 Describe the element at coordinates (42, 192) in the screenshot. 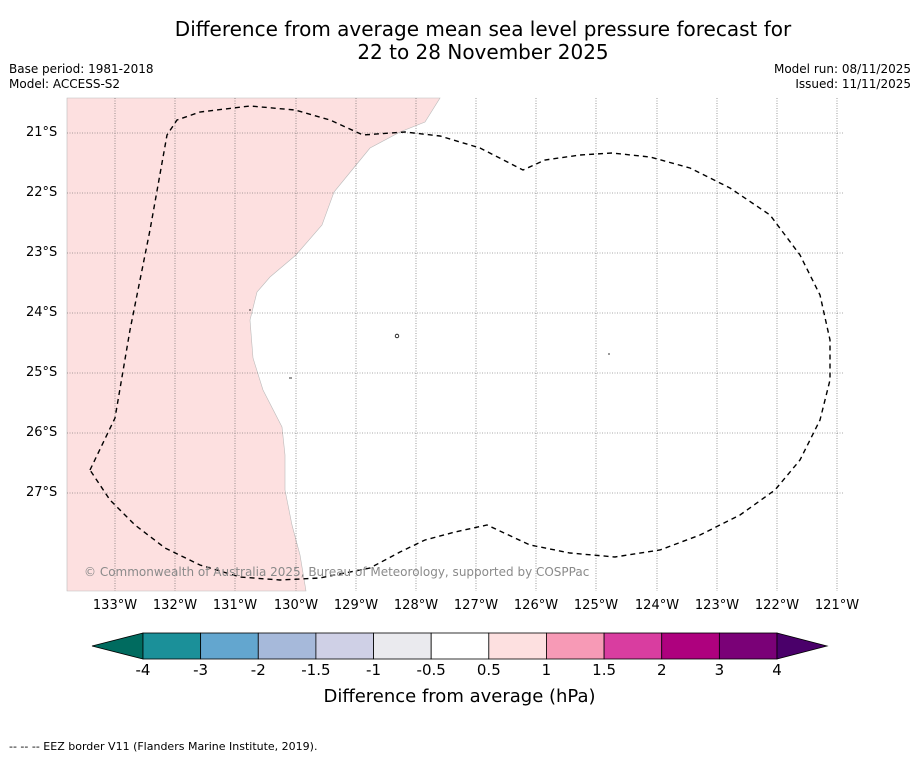

I see `latitude-label: 22°S` at that location.